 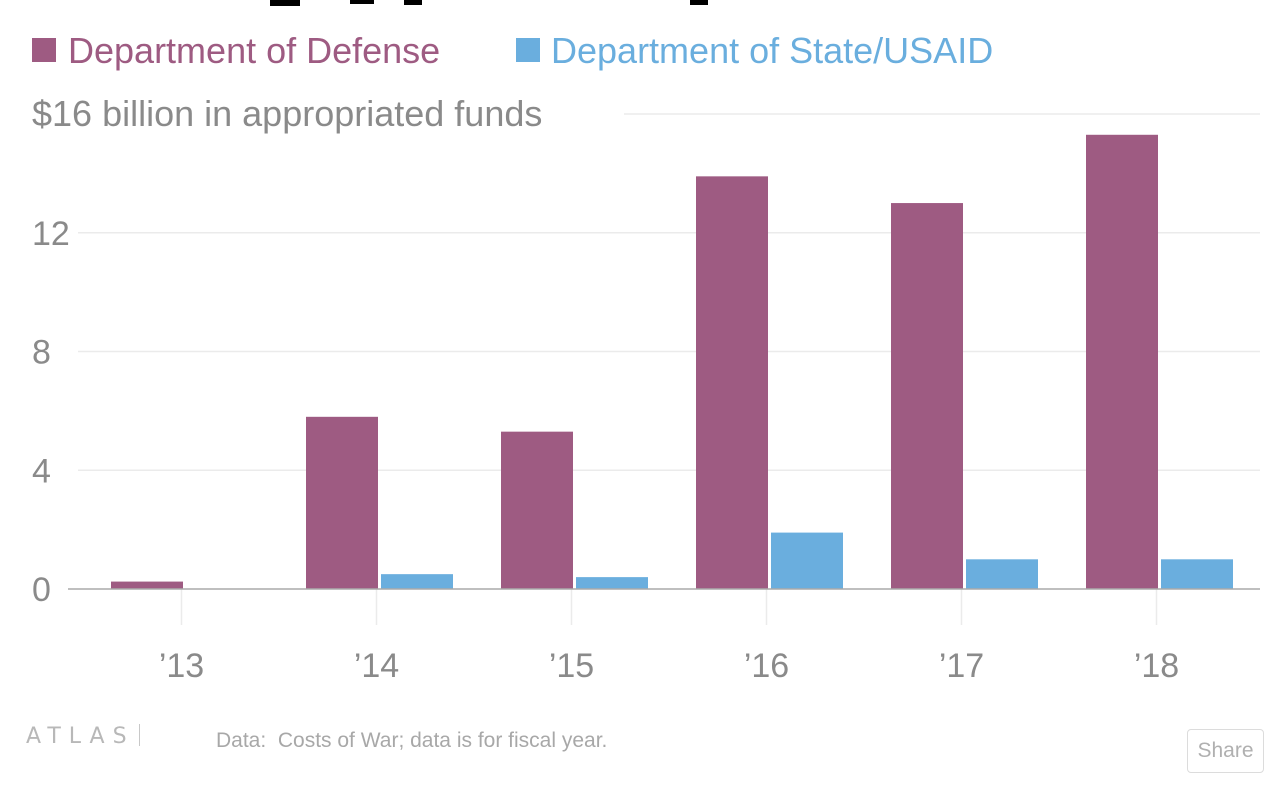 I want to click on x-tick-marks, so click(x=669, y=607).